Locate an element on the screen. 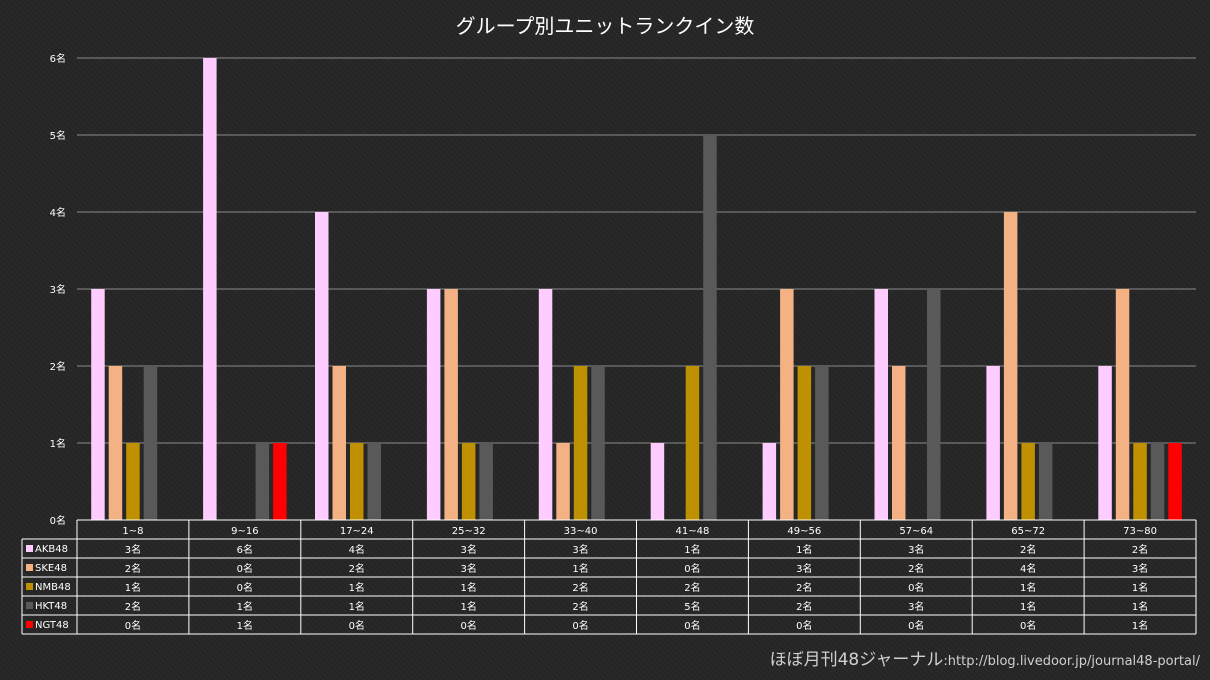  table-cell: 6名 is located at coordinates (245, 549).